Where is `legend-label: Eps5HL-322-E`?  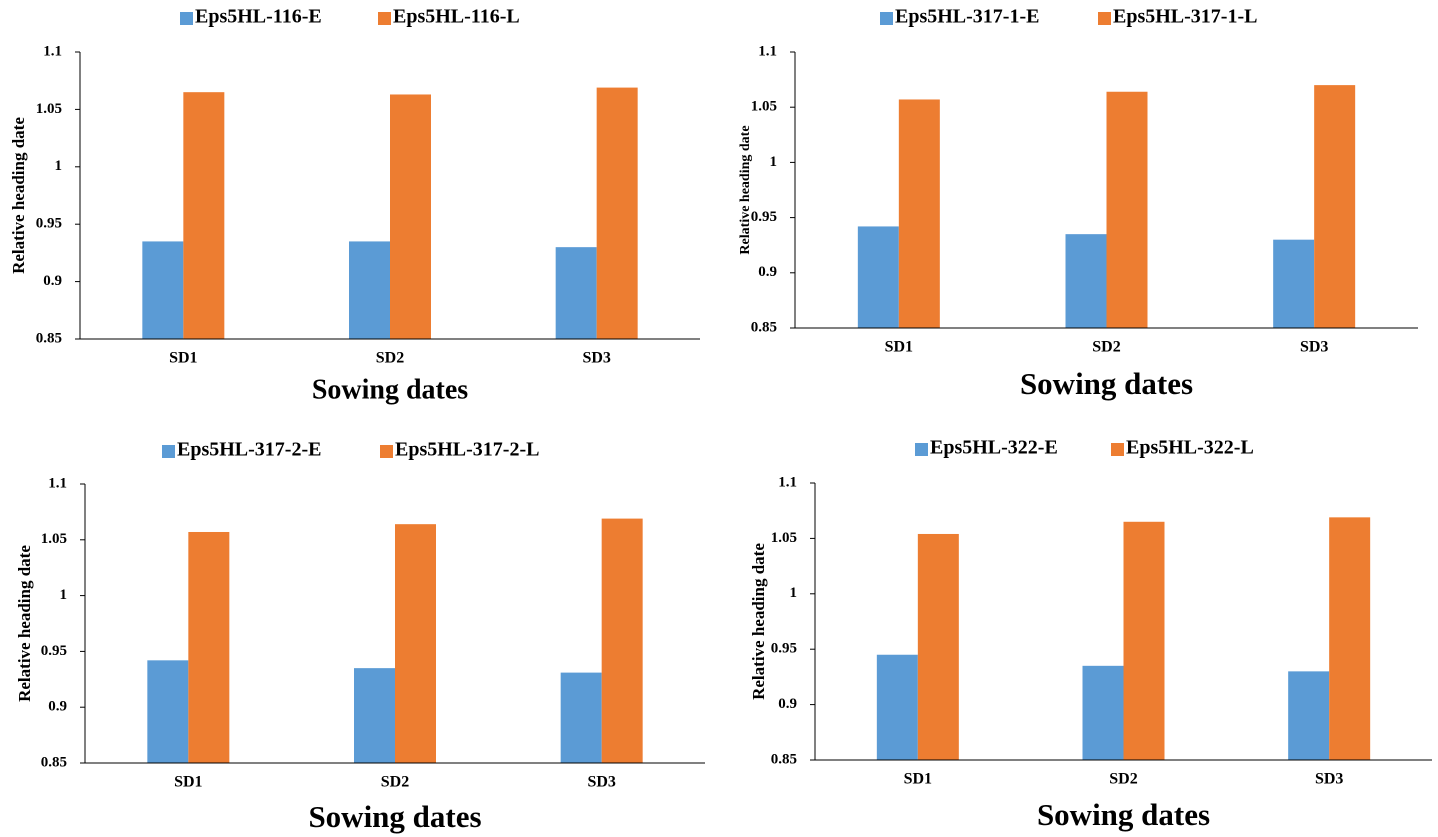 legend-label: Eps5HL-322-E is located at coordinates (994, 448).